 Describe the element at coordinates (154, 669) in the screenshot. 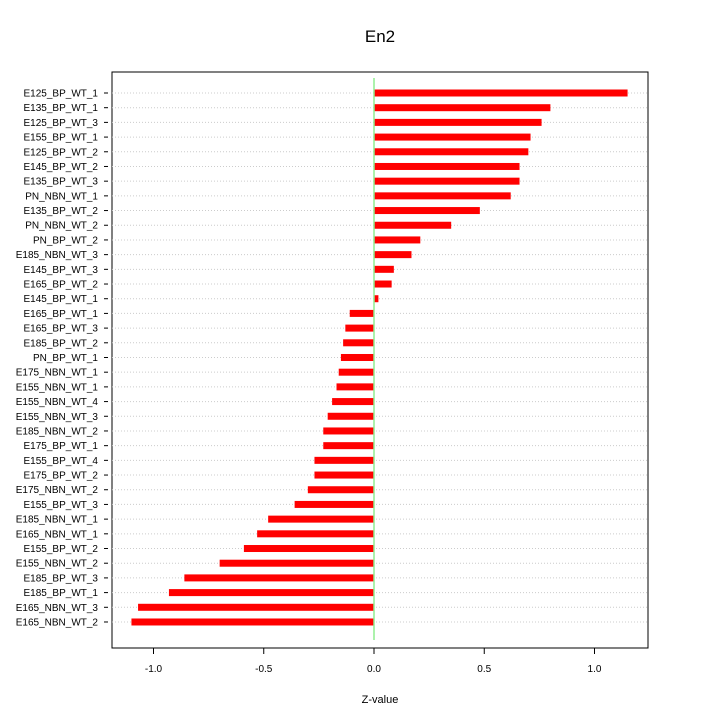

I see `x-tick-label: -1.0` at that location.